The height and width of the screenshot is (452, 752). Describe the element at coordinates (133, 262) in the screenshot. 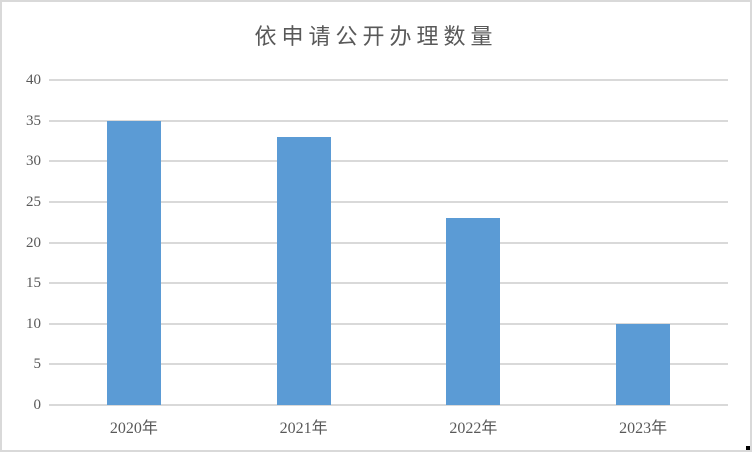

I see `bar-2020年` at that location.